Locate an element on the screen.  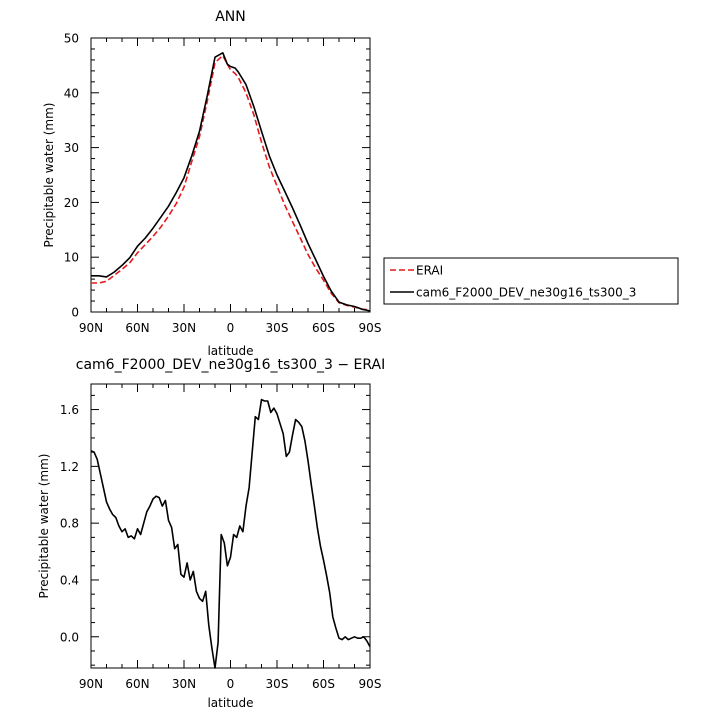
y-tick-label: 10 is located at coordinates (71, 258).